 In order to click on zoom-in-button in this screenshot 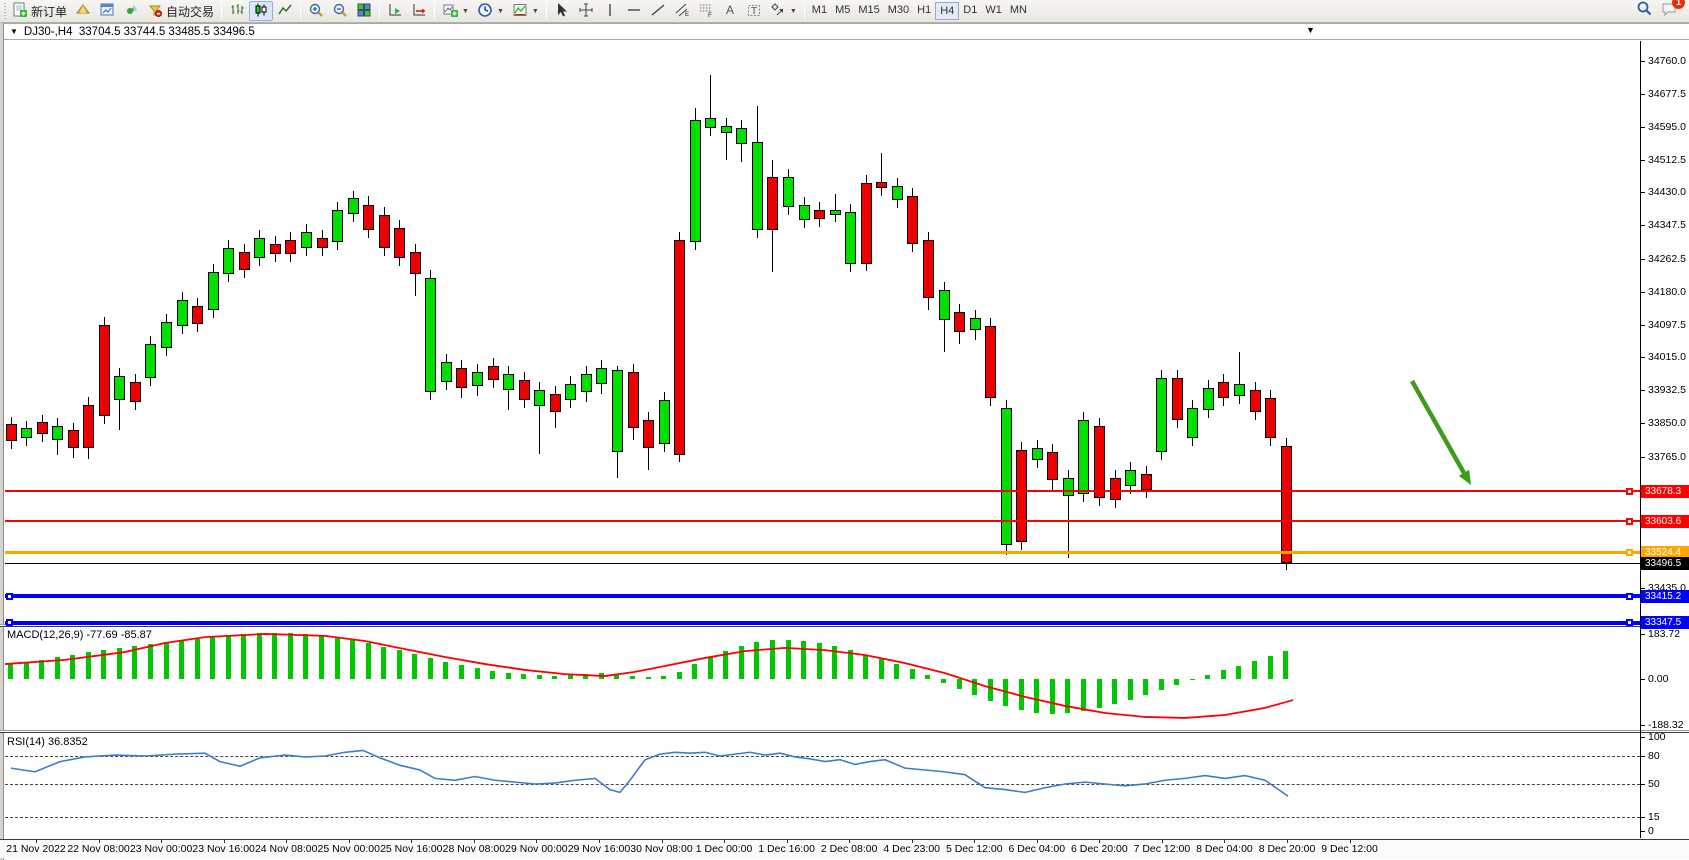, I will do `click(316, 11)`.